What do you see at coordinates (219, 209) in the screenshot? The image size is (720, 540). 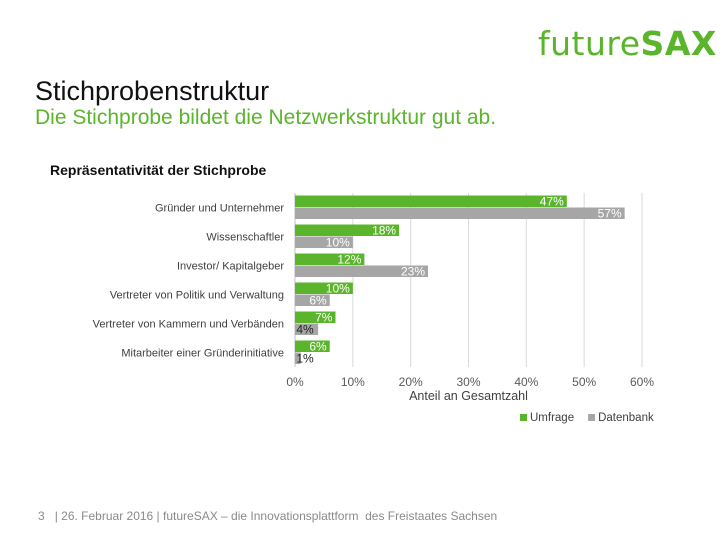 I see `category-label: Gründer und Unternehmer` at bounding box center [219, 209].